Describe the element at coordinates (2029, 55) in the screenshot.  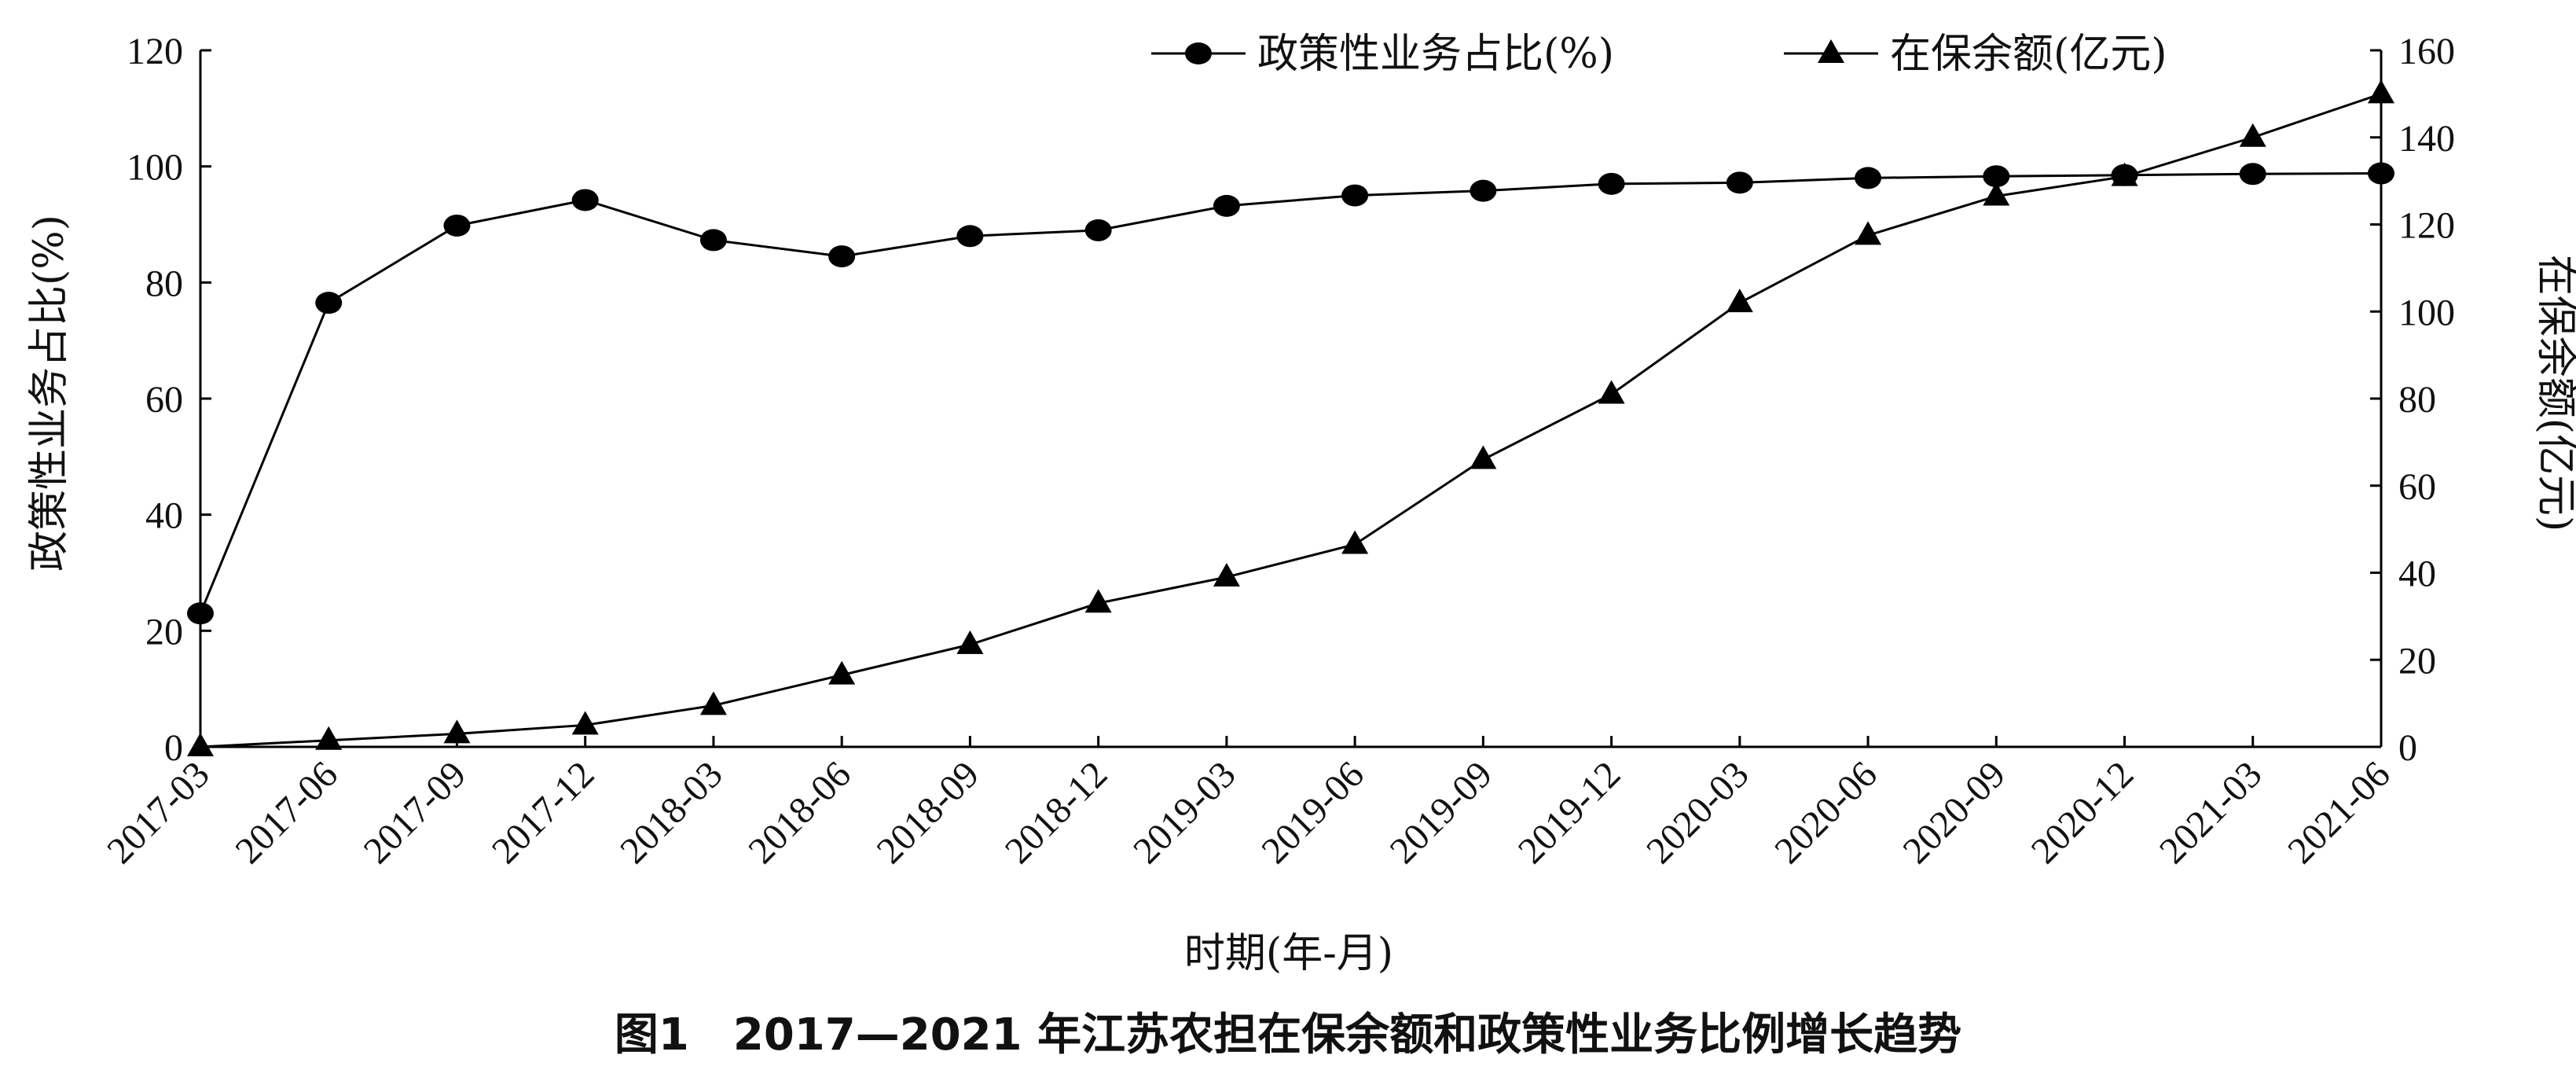
I see `legend-label: 在保余额(亿元)` at that location.